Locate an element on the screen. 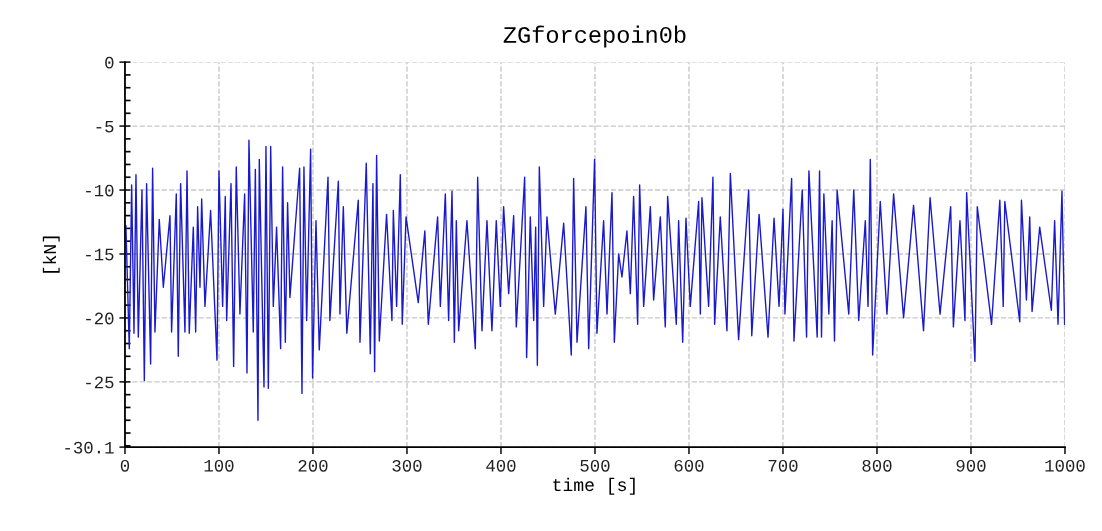 Image resolution: width=1102 pixels, height=531 pixels. y-axis-title: [kN] is located at coordinates (51, 254).